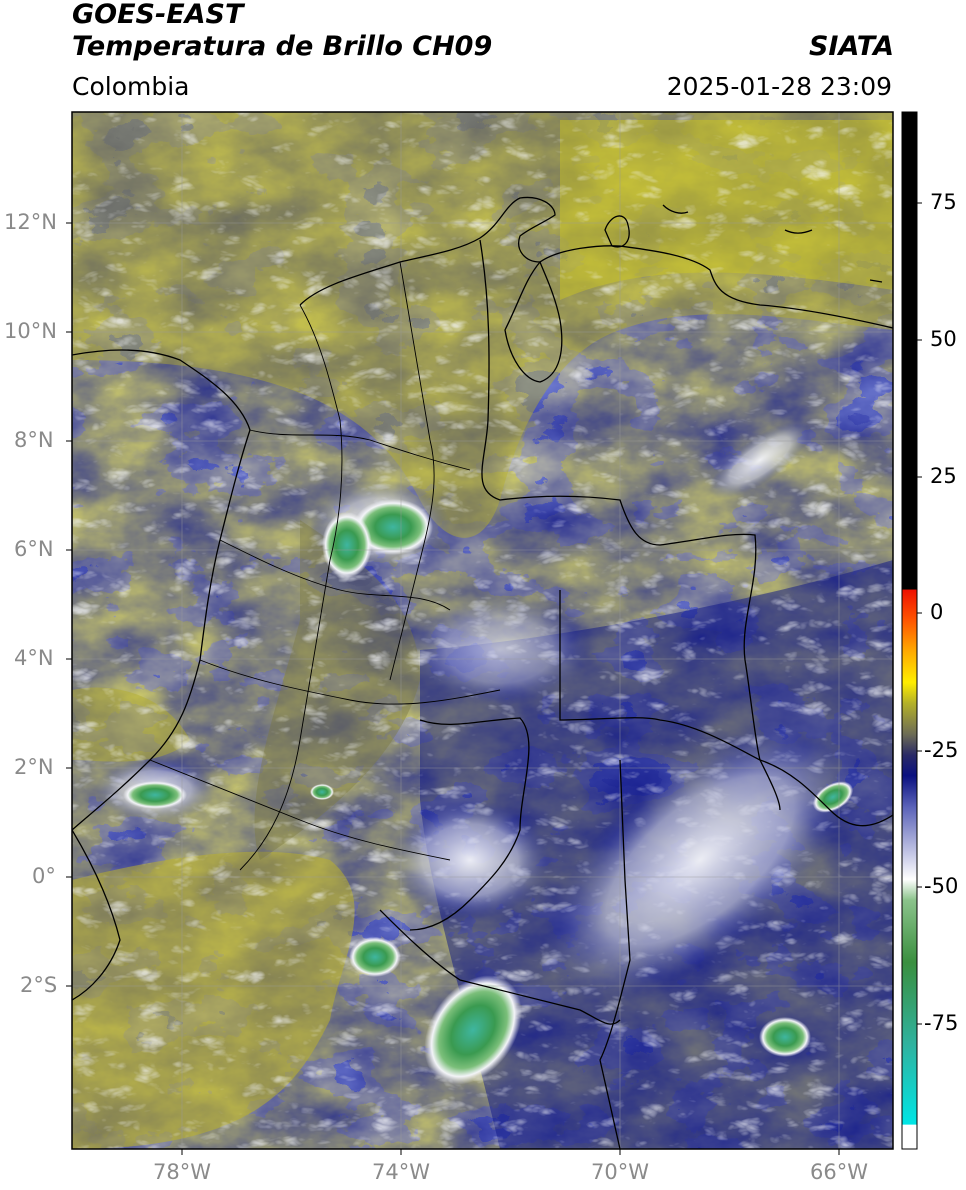 The width and height of the screenshot is (966, 1190). Describe the element at coordinates (34, 767) in the screenshot. I see `lat-tick: 2°N` at that location.